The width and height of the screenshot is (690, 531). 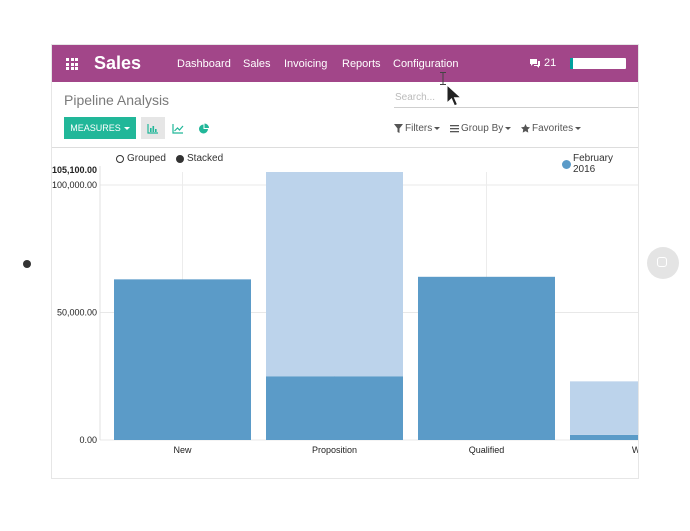 I want to click on line-chart-icon, so click(x=178, y=128).